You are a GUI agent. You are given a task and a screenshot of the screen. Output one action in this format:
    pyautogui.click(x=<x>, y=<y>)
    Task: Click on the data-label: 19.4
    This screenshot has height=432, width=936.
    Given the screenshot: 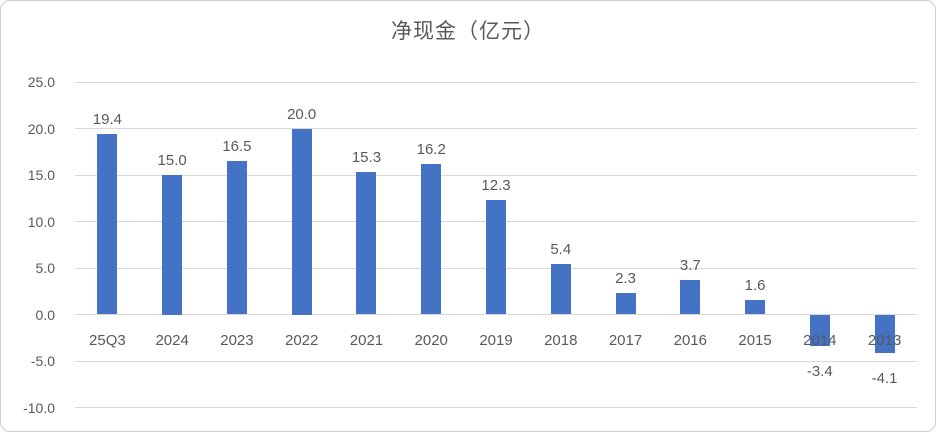 What is the action you would take?
    pyautogui.click(x=107, y=120)
    